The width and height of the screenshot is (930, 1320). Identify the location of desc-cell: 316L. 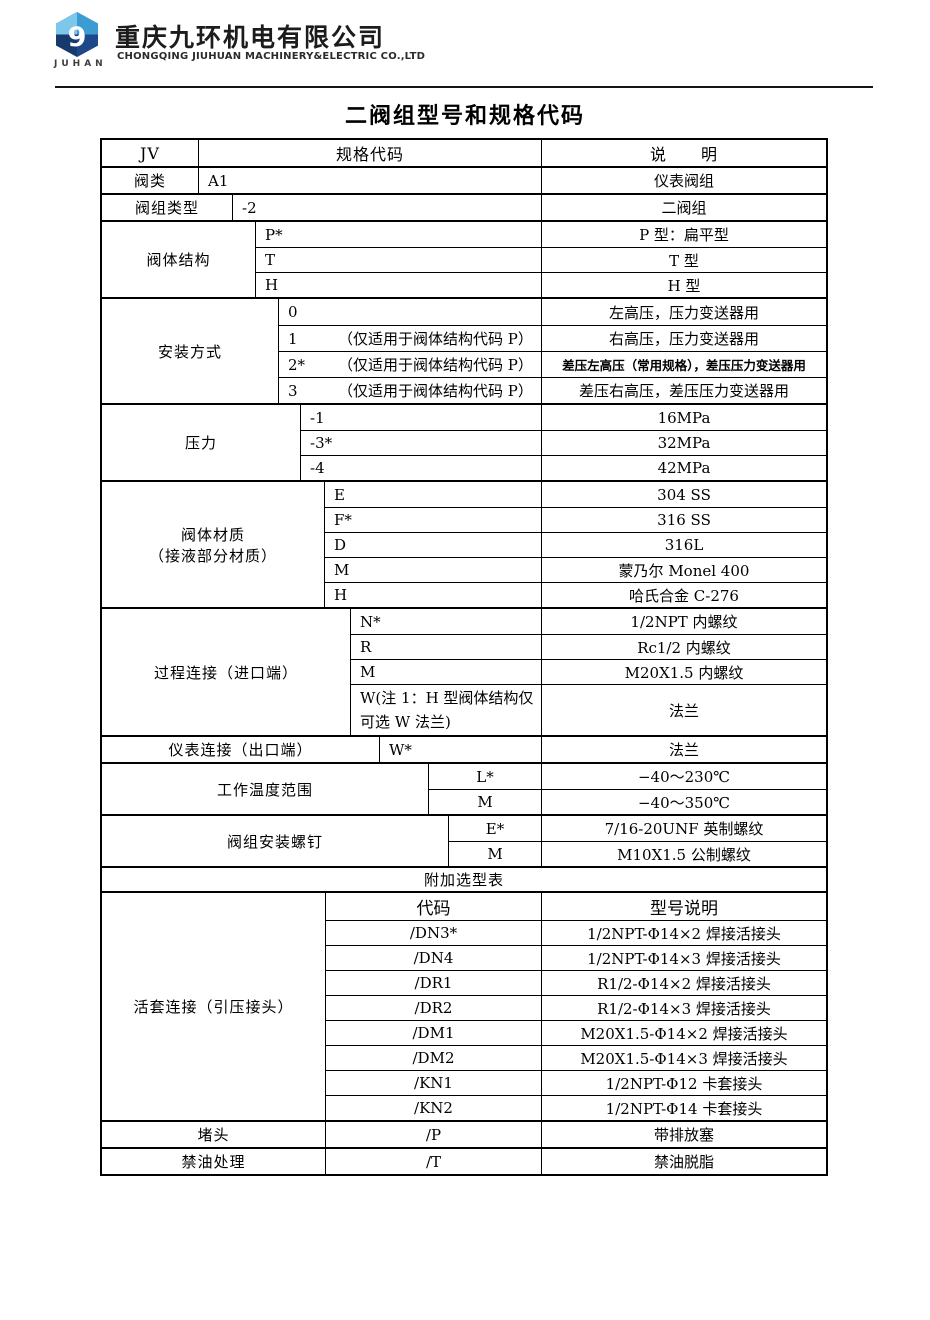
(683, 545).